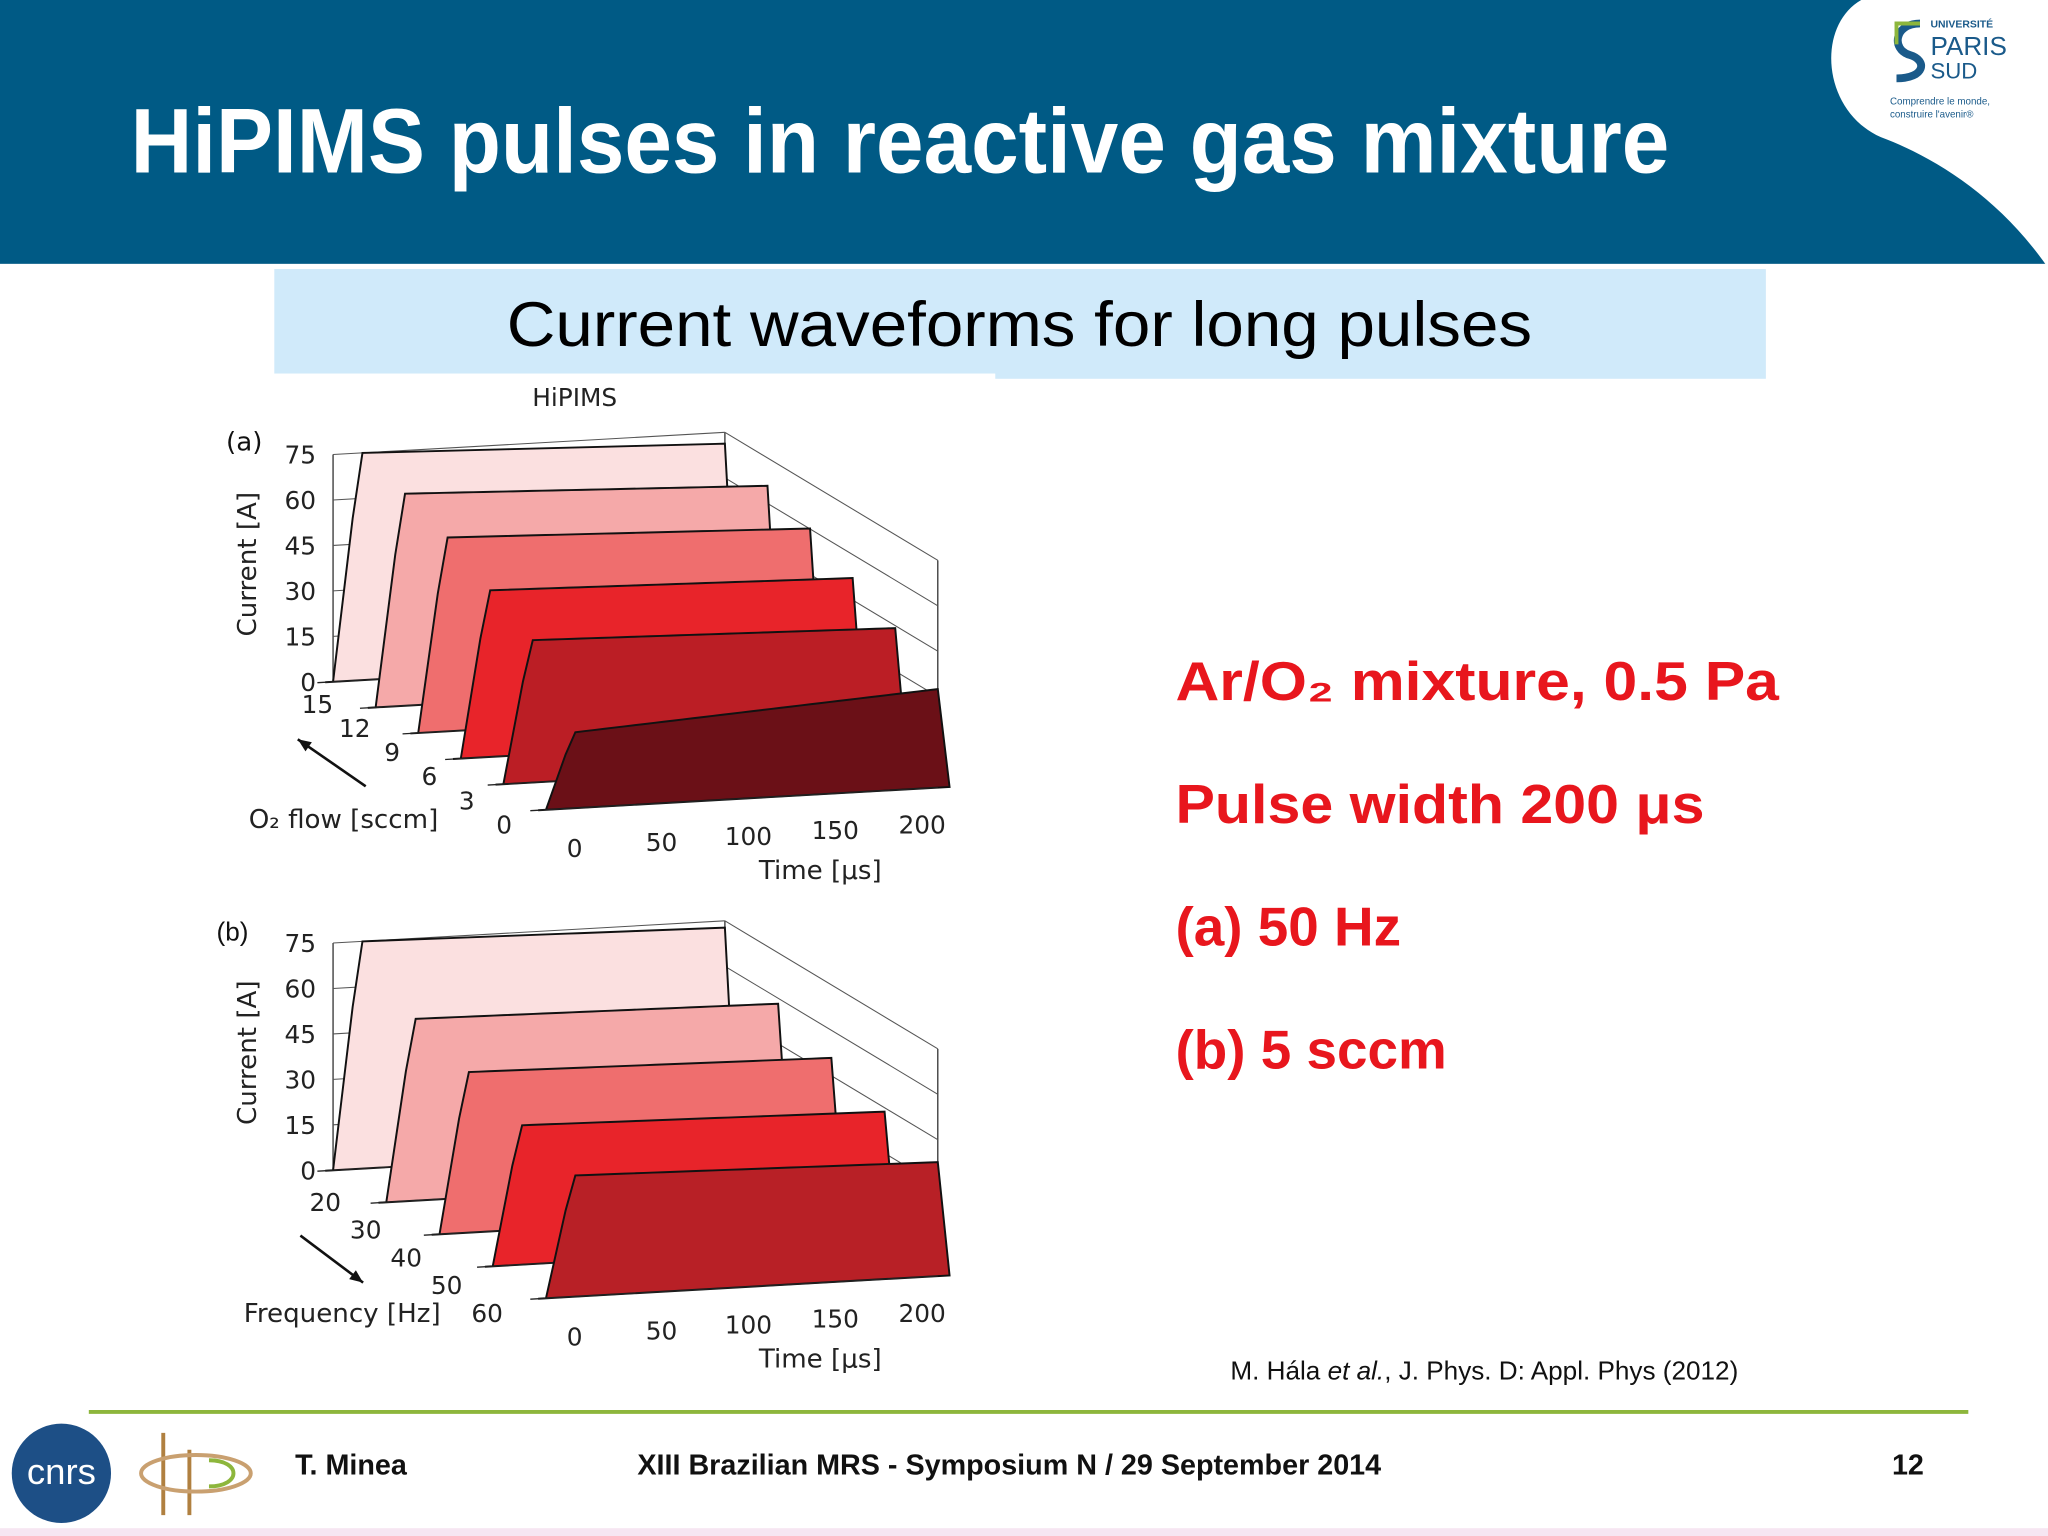  What do you see at coordinates (1961, 23) in the screenshot?
I see `logo-text: UNIVERSITÉ` at bounding box center [1961, 23].